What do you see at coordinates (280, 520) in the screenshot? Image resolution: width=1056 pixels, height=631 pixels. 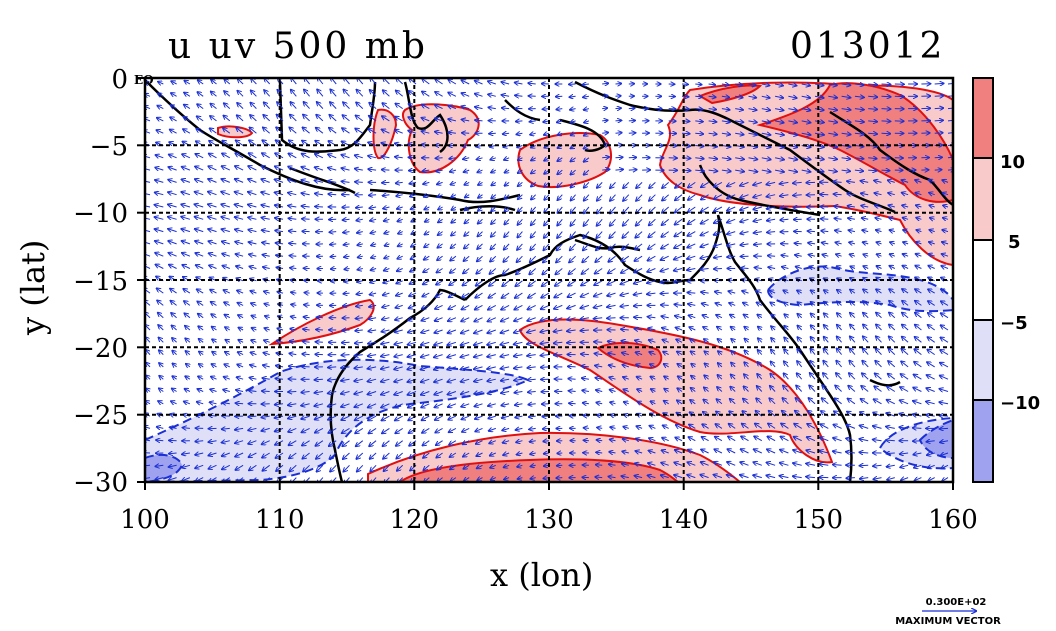 I see `x-tick-label: 110` at bounding box center [280, 520].